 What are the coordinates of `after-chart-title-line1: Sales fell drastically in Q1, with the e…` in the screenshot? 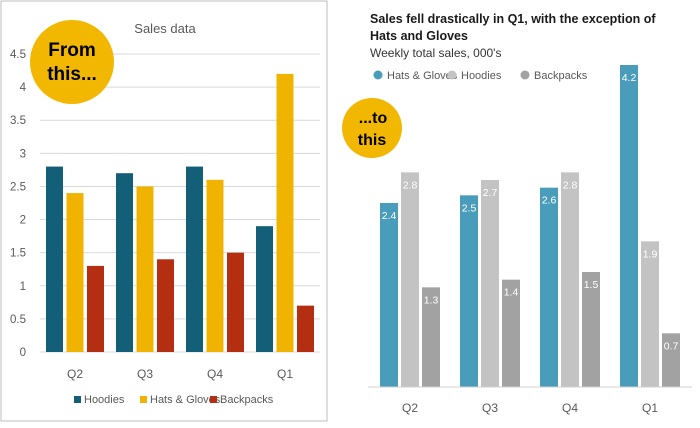 It's located at (513, 19).